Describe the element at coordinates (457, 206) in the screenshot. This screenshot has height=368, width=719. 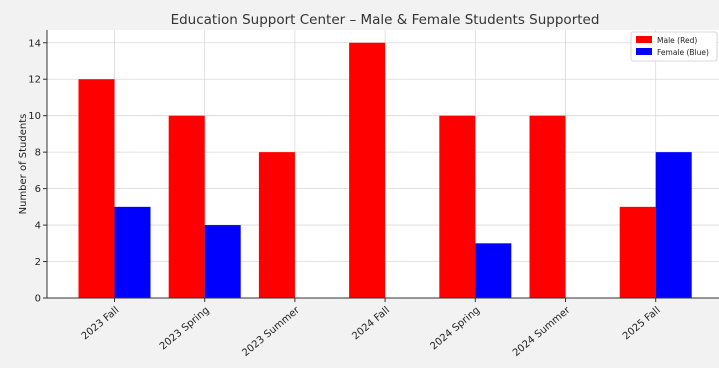
I see `male-bar-2024-spring` at that location.